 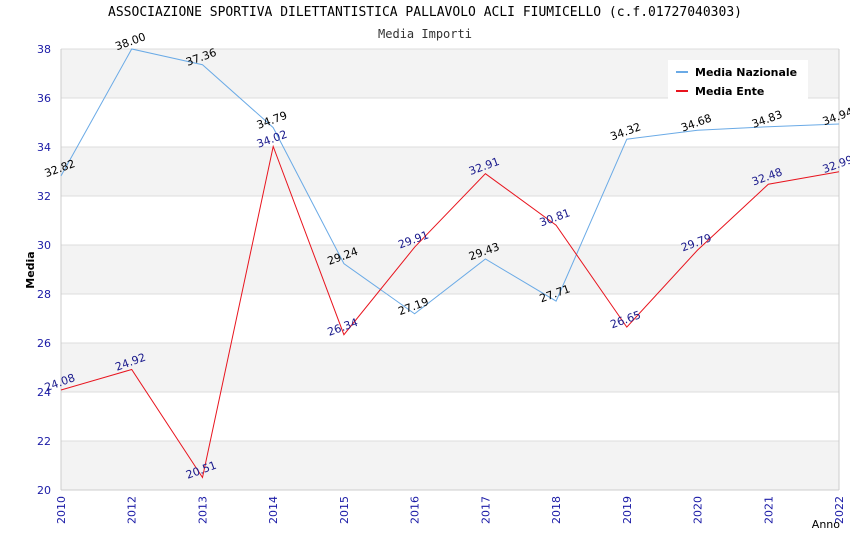 I want to click on y-tick-label: 26, so click(x=44, y=343).